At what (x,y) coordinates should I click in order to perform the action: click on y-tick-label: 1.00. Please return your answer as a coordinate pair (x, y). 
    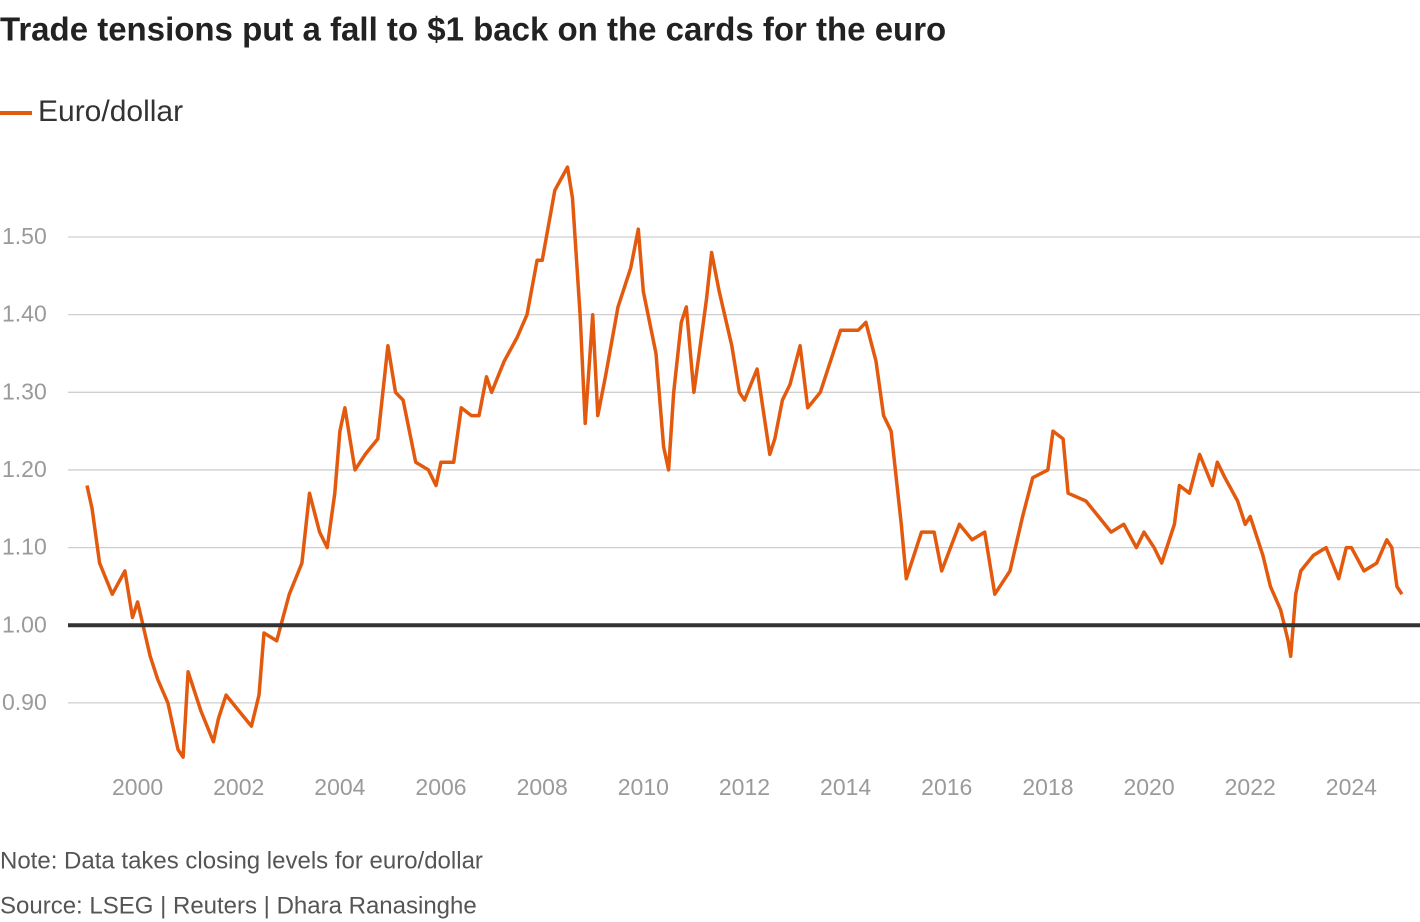
    Looking at the image, I should click on (24, 624).